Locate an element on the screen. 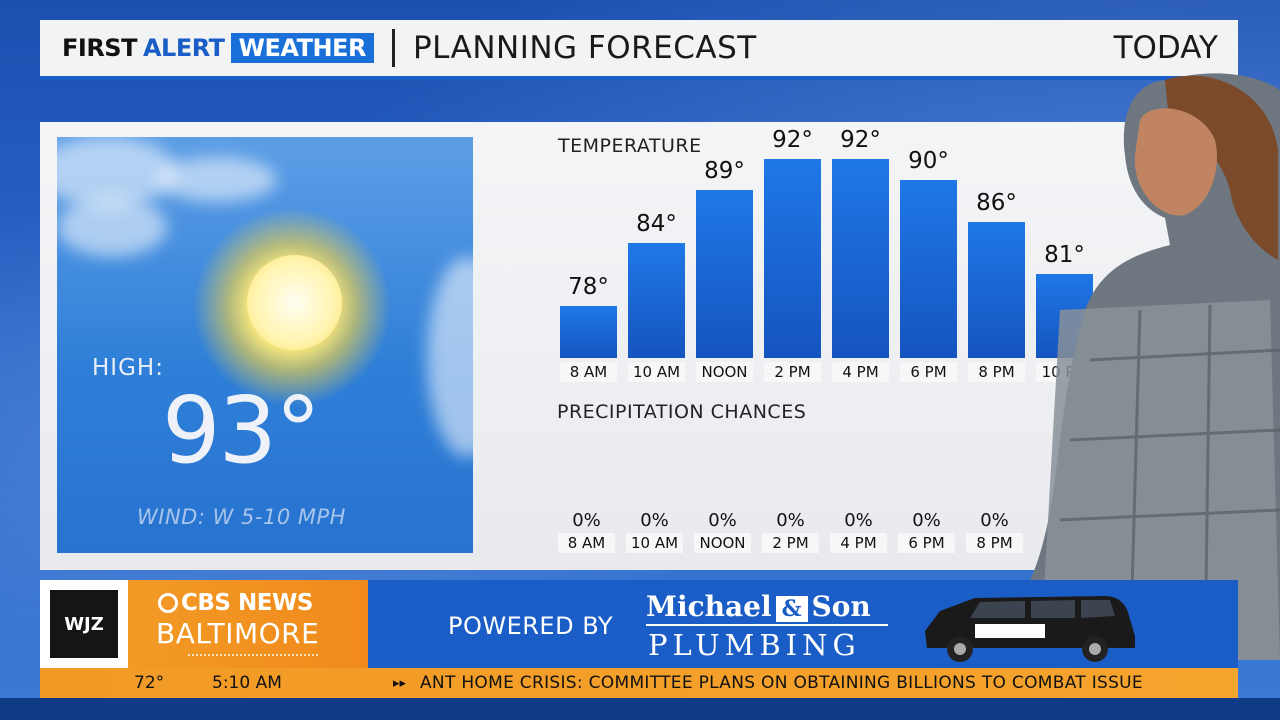 The image size is (1280, 720). precipitation-time-label: 10 AM is located at coordinates (654, 543).